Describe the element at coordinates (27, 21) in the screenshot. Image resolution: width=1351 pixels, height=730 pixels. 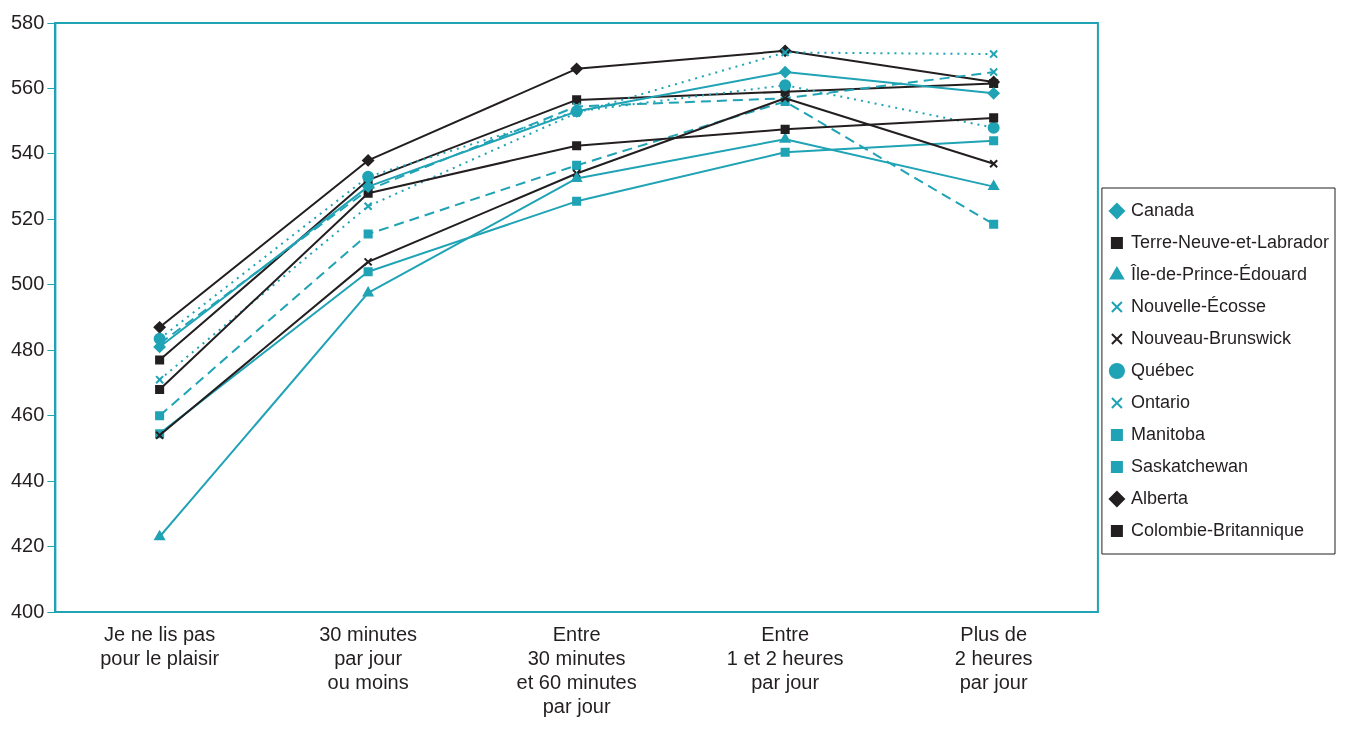
I see `y-tick-label: 580` at that location.